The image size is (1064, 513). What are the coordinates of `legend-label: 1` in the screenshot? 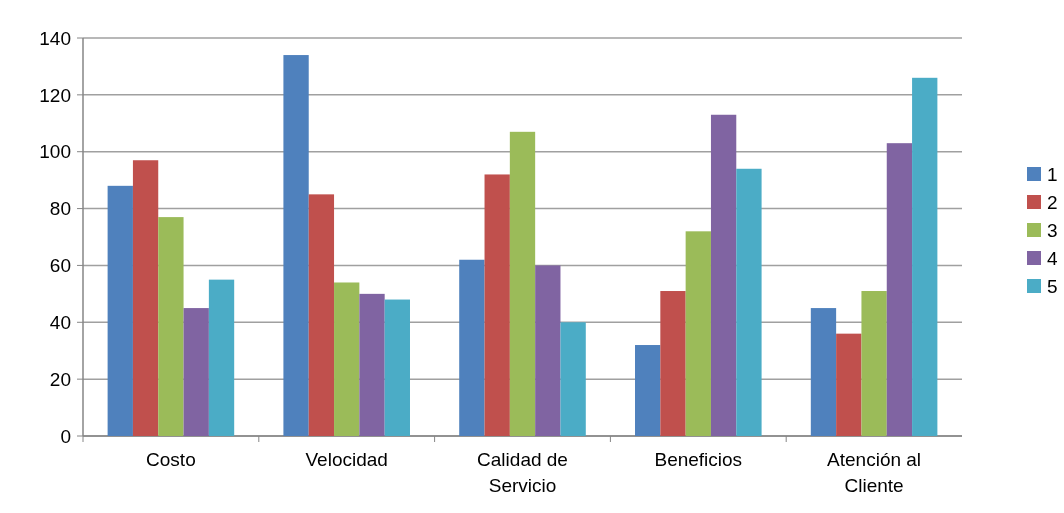 It's located at (1052, 174).